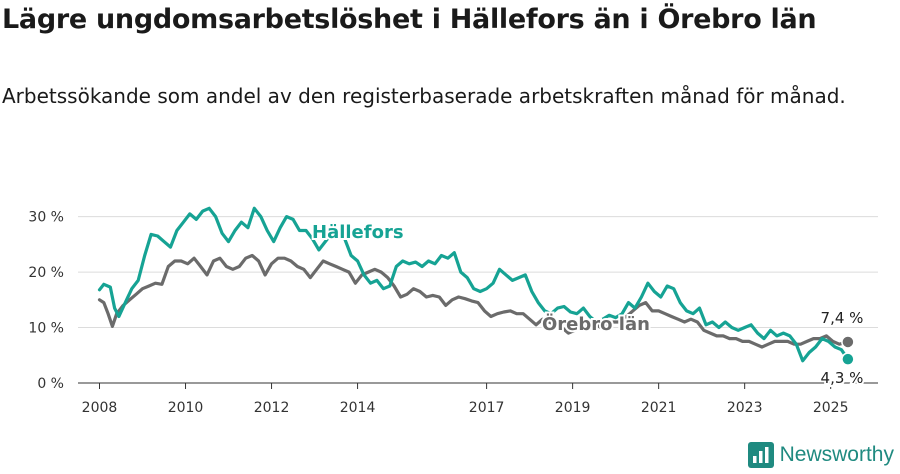 The image size is (900, 474). What do you see at coordinates (760, 455) in the screenshot?
I see `newsworthy-logo-icon` at bounding box center [760, 455].